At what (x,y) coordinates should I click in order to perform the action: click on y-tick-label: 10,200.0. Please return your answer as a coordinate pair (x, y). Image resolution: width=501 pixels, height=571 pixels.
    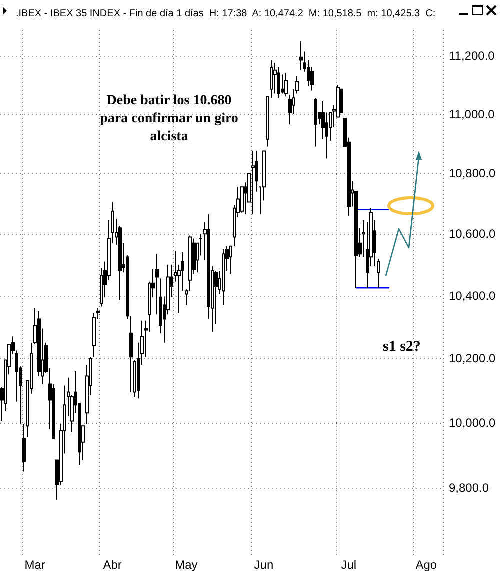
    Looking at the image, I should click on (472, 359).